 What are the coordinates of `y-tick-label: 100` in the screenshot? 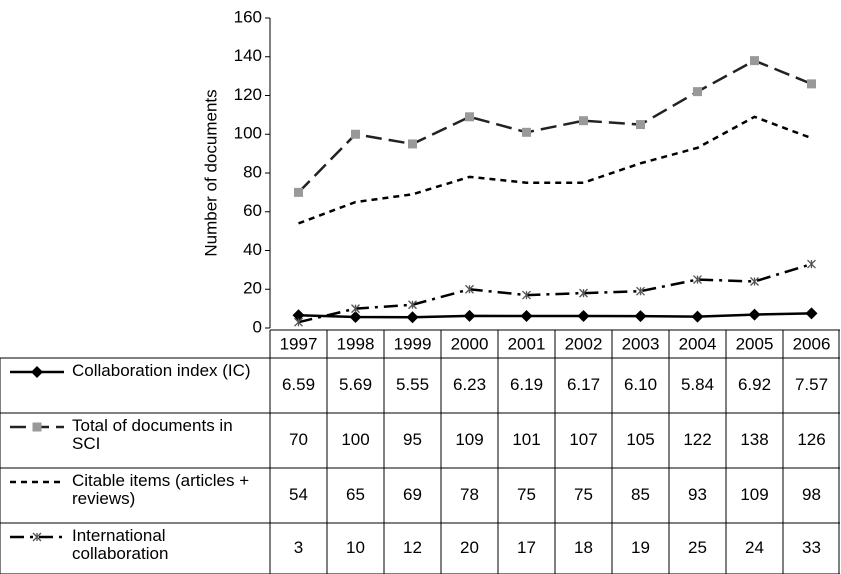 It's located at (248, 133).